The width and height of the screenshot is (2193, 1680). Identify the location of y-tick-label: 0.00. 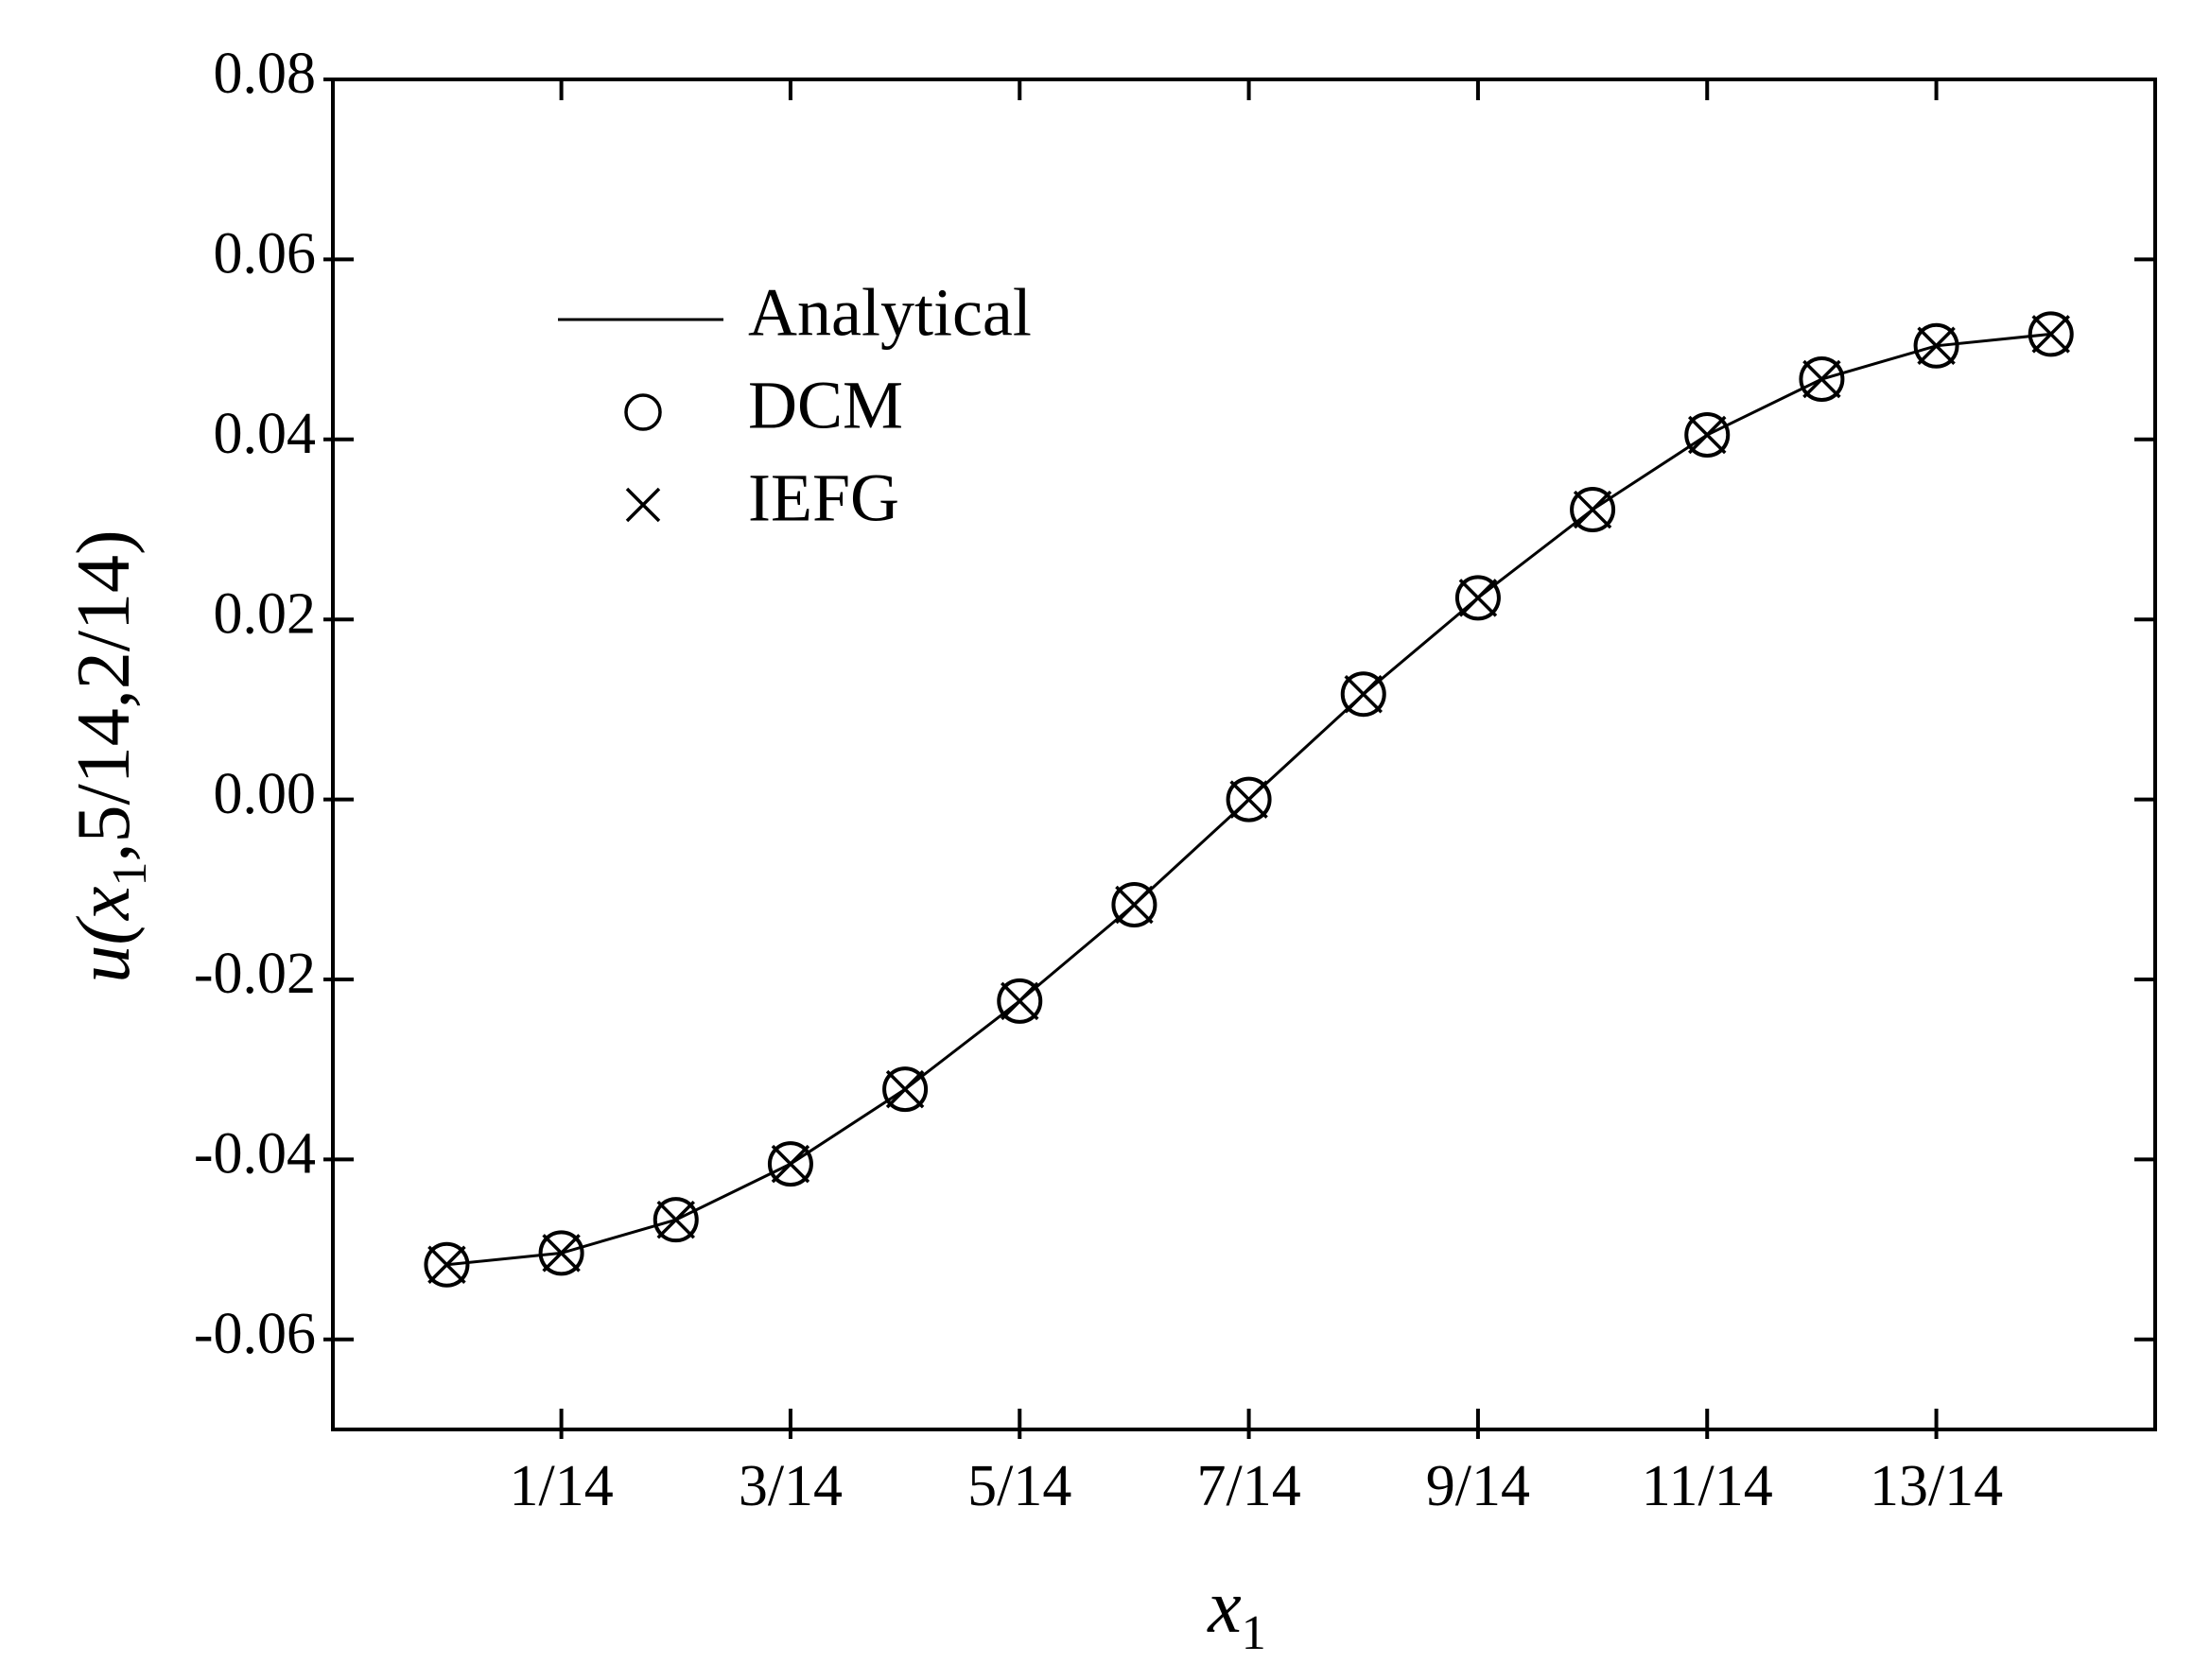
(265, 794).